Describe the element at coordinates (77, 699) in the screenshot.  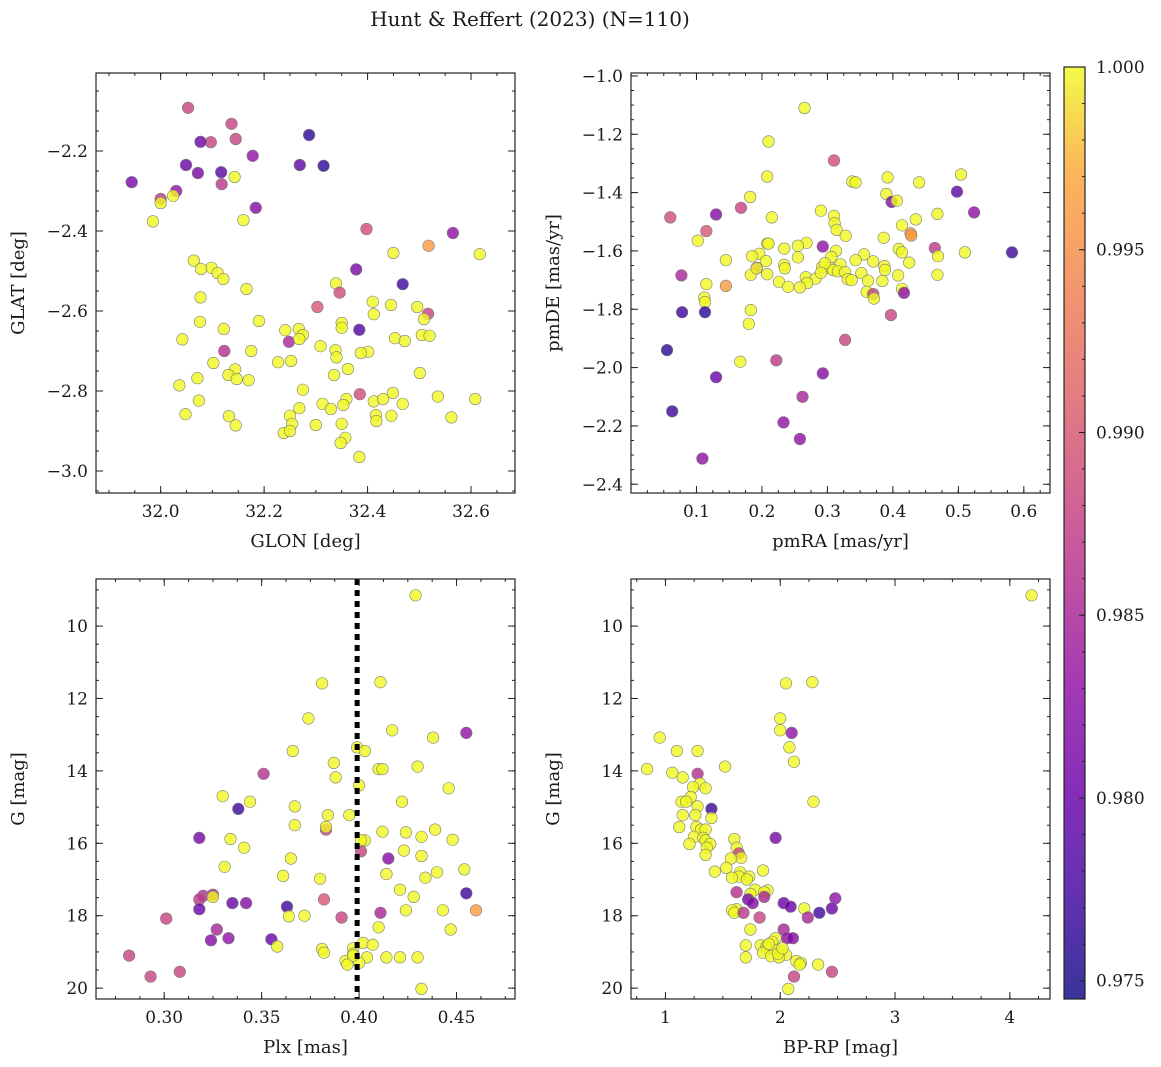
I see `y-tick-label: 12` at that location.